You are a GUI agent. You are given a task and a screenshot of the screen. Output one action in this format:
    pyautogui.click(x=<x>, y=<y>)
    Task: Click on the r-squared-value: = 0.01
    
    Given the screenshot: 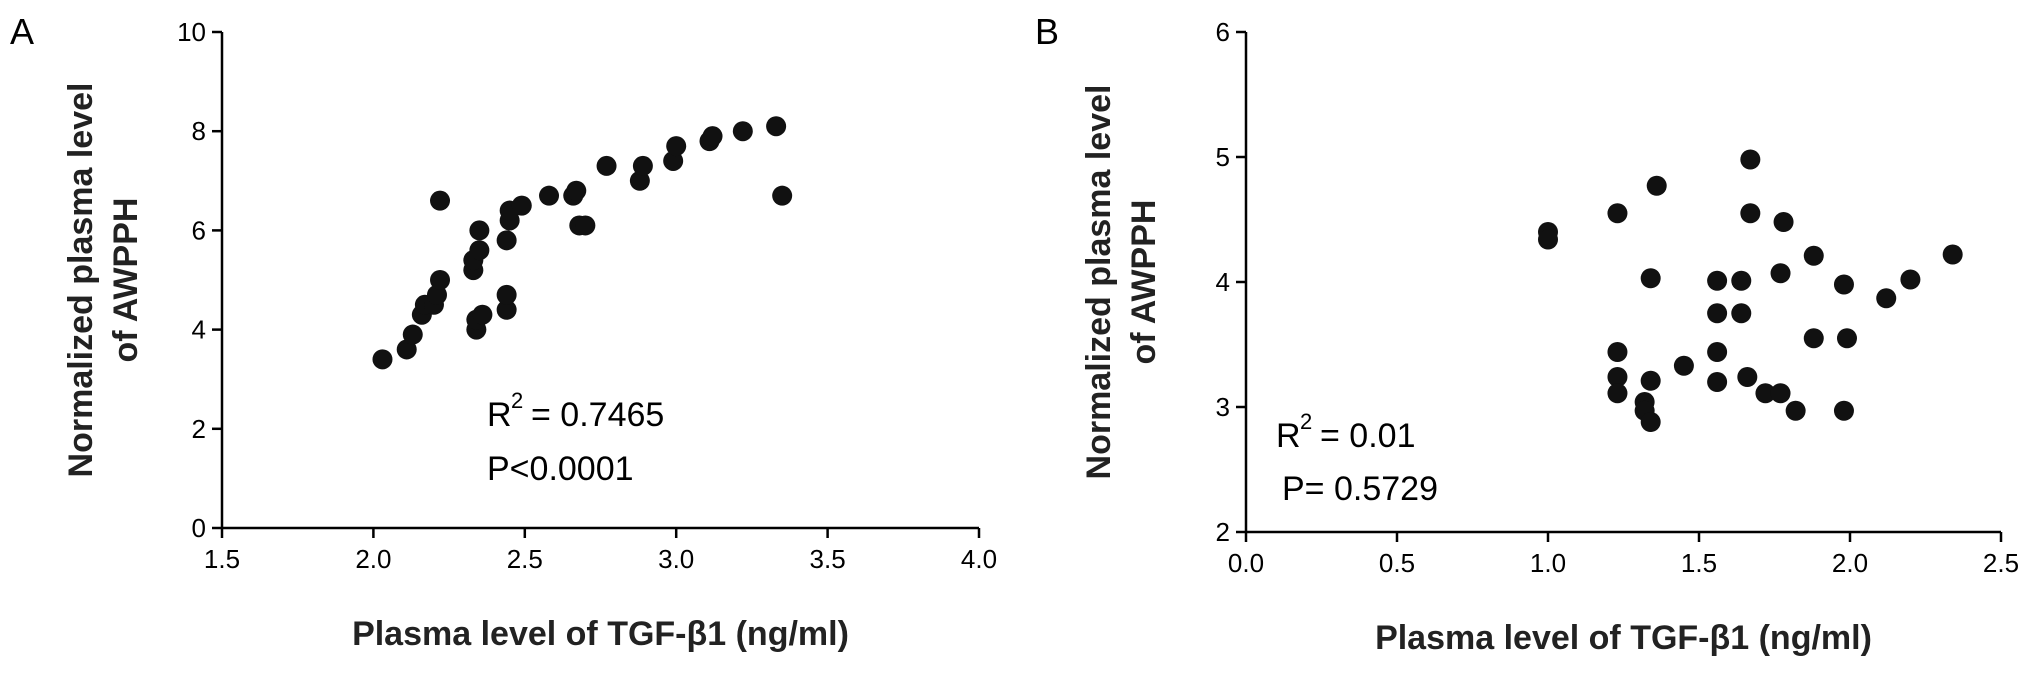 What is the action you would take?
    pyautogui.click(x=1367, y=436)
    